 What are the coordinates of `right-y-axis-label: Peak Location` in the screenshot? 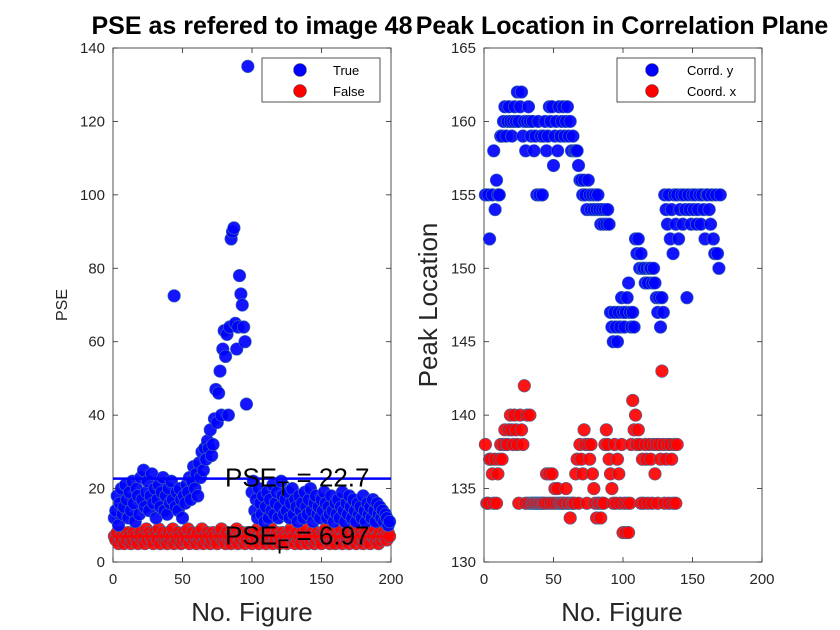 It's located at (428, 305).